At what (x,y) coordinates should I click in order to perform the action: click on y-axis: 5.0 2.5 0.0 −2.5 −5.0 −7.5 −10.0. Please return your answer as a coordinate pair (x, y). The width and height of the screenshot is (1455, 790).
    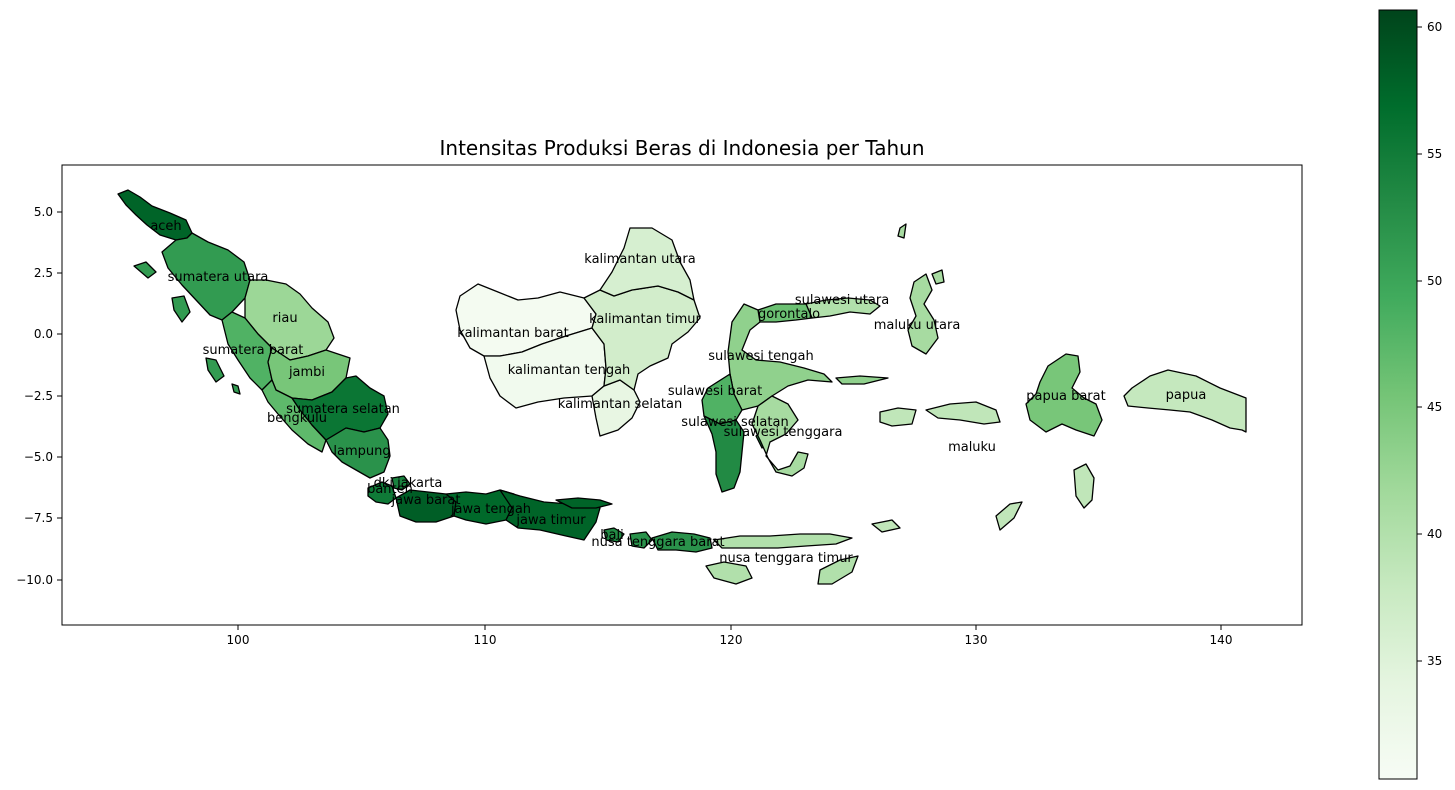
    Looking at the image, I should click on (39, 396).